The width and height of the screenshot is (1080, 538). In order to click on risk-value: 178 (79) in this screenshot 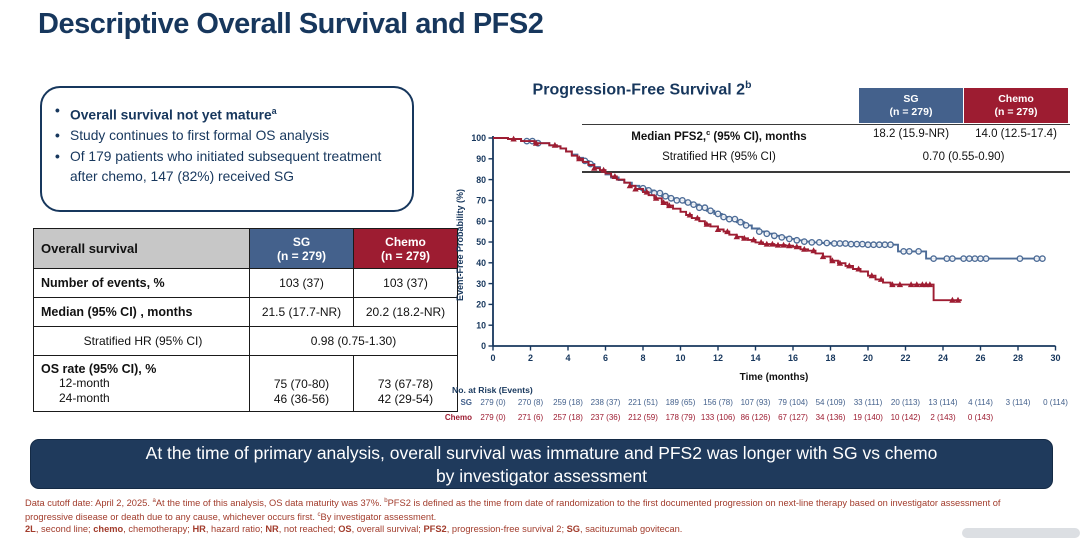, I will do `click(680, 417)`.